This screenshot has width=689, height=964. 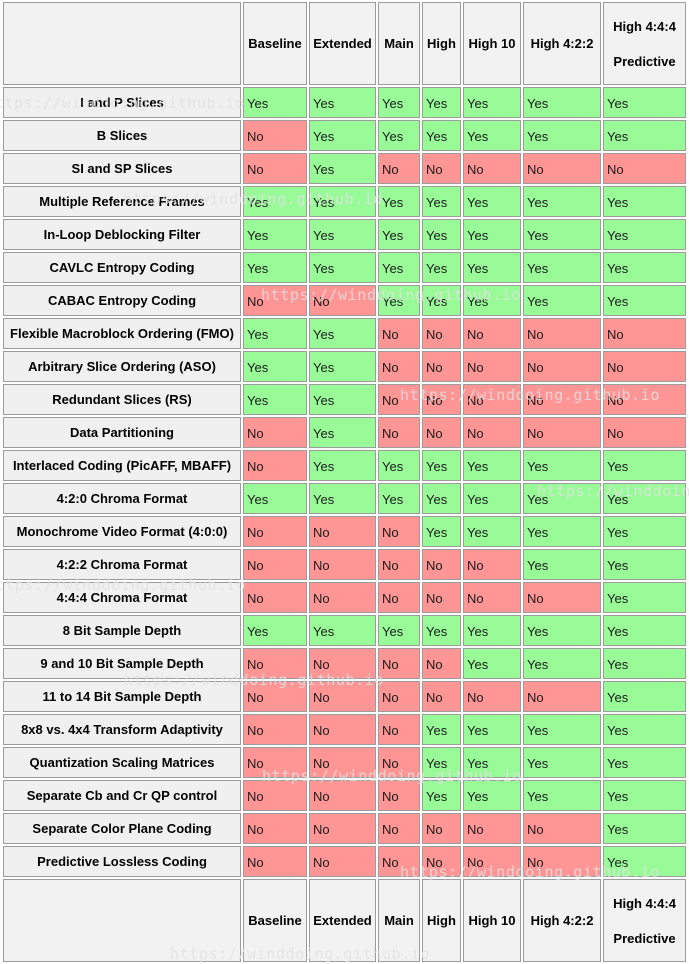 I want to click on feature-label: B Slices, so click(x=122, y=135).